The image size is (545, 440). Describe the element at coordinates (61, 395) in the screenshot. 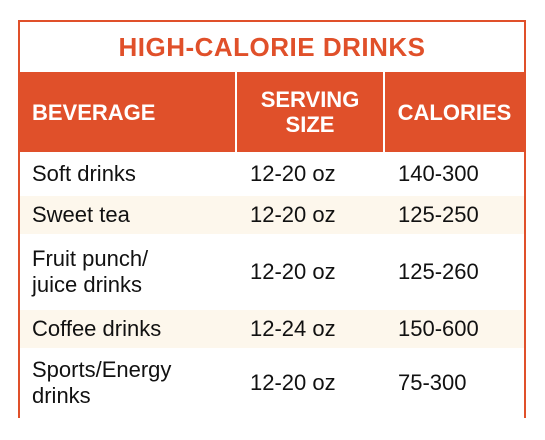

I see `beverage-name-line2: drinks` at that location.